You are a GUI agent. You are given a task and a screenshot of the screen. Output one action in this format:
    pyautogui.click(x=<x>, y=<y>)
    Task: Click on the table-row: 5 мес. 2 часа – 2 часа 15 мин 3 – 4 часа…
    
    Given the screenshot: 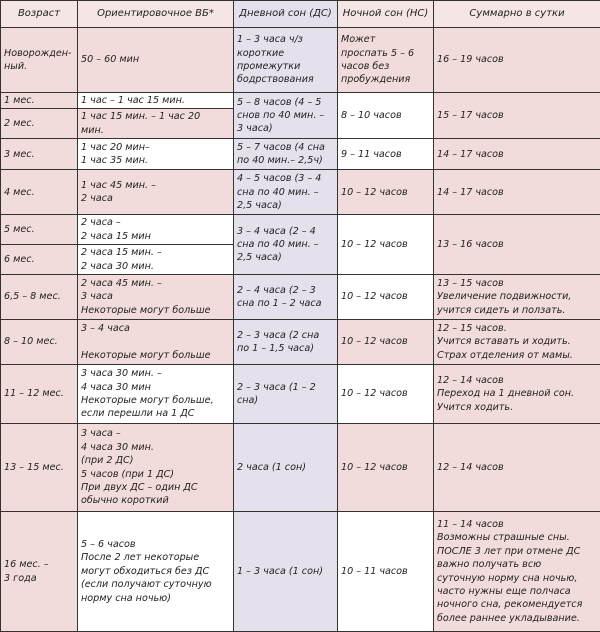 What is the action you would take?
    pyautogui.click(x=300, y=230)
    